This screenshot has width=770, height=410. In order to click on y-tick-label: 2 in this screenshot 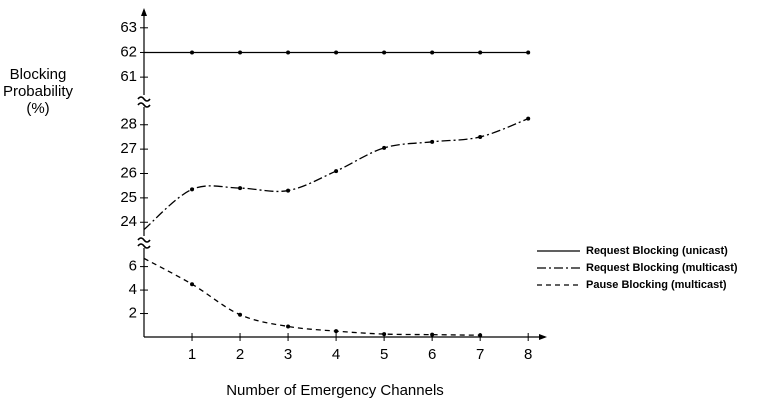, I will do `click(133, 313)`.